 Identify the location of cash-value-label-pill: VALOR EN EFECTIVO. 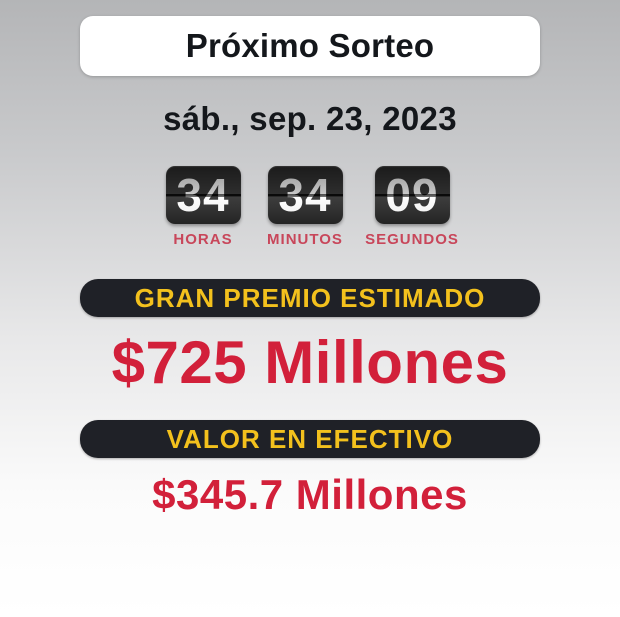
(310, 439).